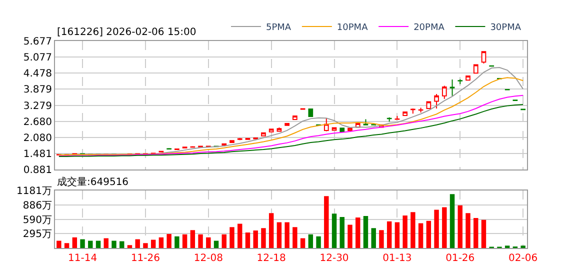 The height and width of the screenshot is (276, 578). I want to click on legend-label: 5PMA, so click(279, 28).